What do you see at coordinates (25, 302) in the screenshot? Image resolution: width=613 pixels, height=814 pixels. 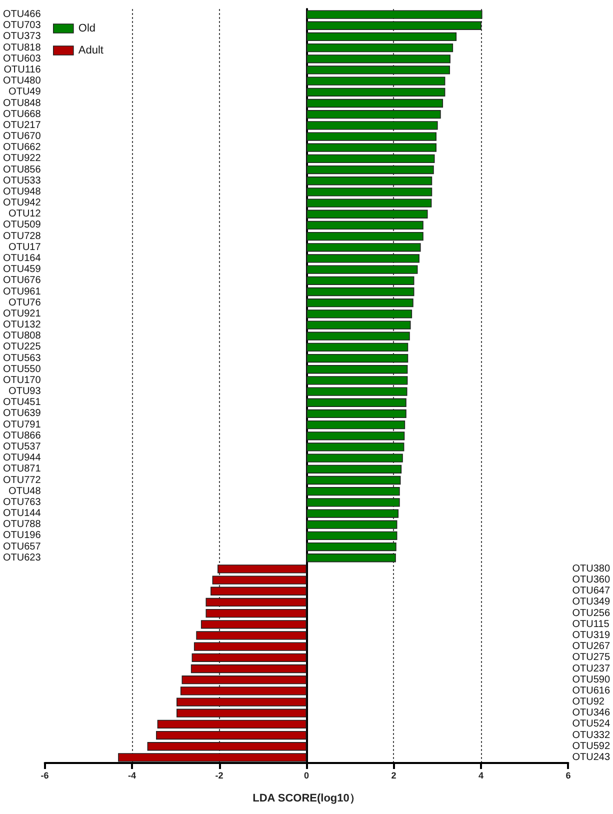 I see `y-tick-label: OTU76` at bounding box center [25, 302].